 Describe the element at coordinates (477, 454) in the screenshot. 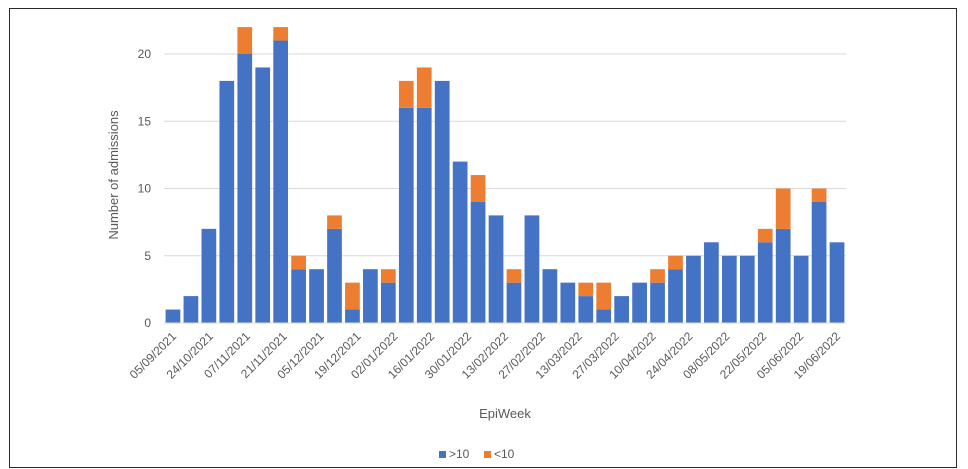

I see `legend: >10 <10` at that location.